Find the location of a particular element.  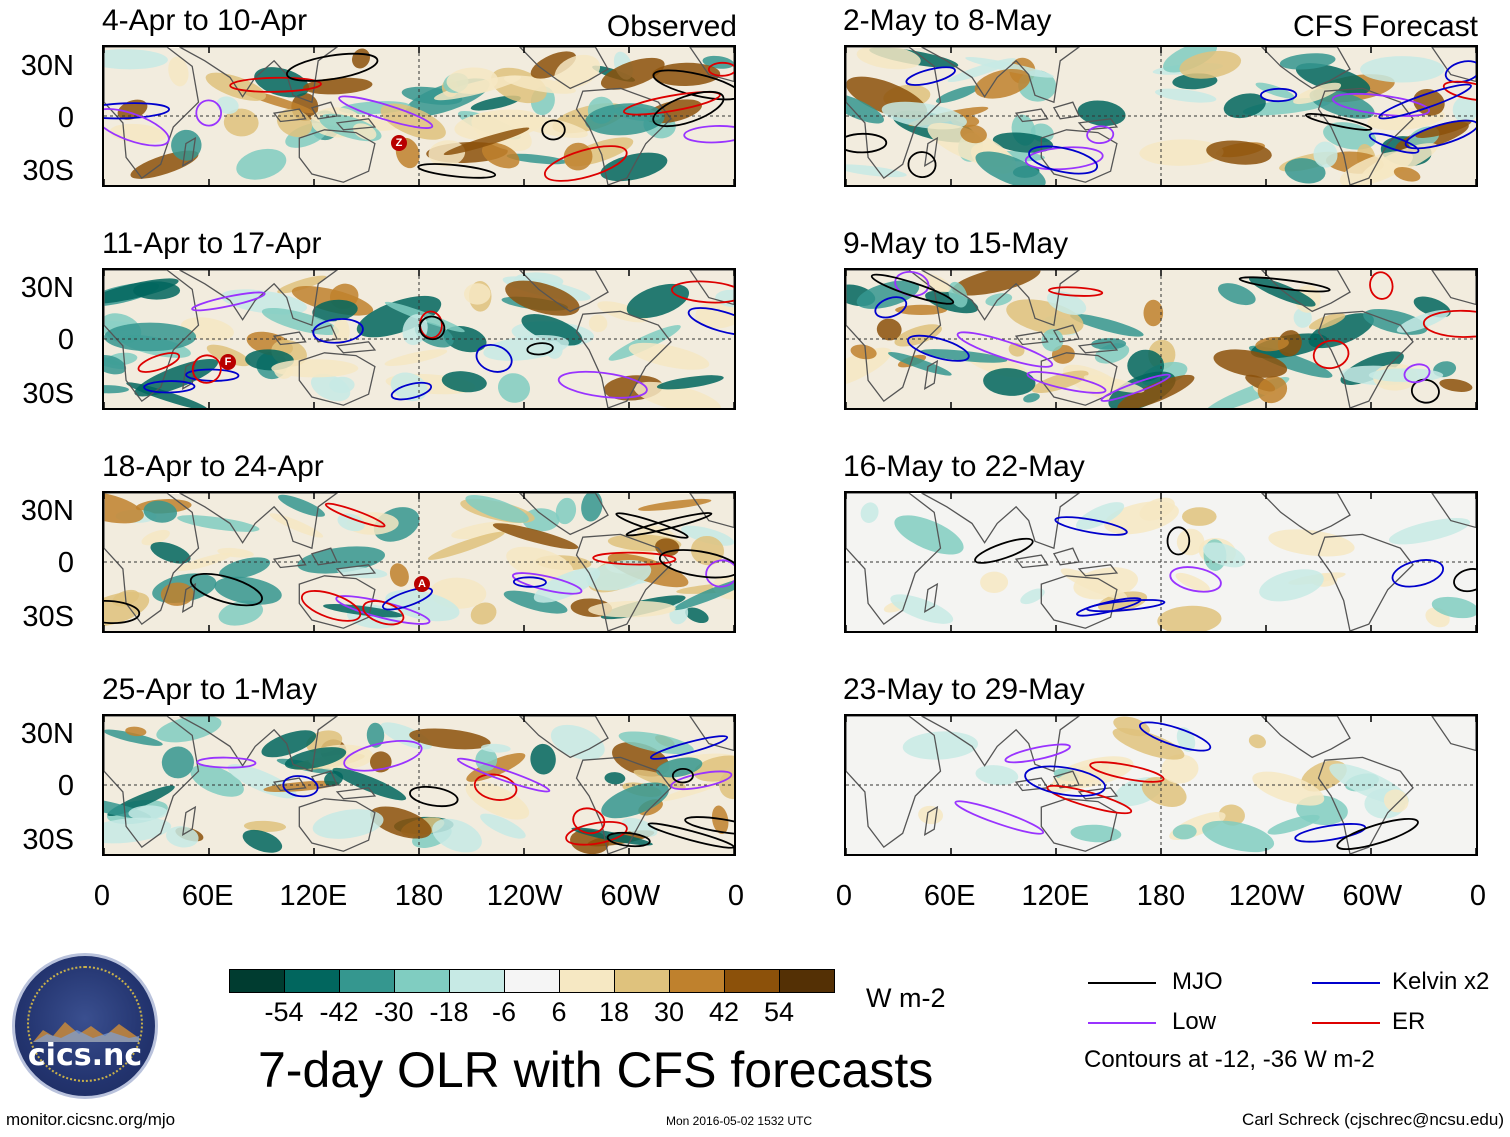

footer-credit: Carl Schreck (cjschrec@ncsu.edu) is located at coordinates (1373, 1119).